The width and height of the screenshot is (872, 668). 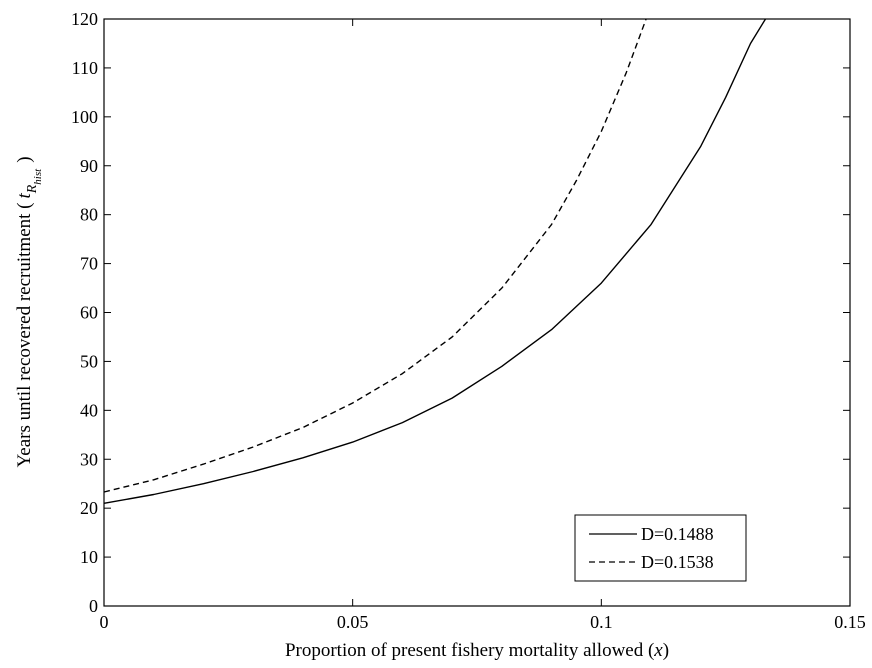 What do you see at coordinates (677, 534) in the screenshot?
I see `legend-label-series-1: D=0.1488` at bounding box center [677, 534].